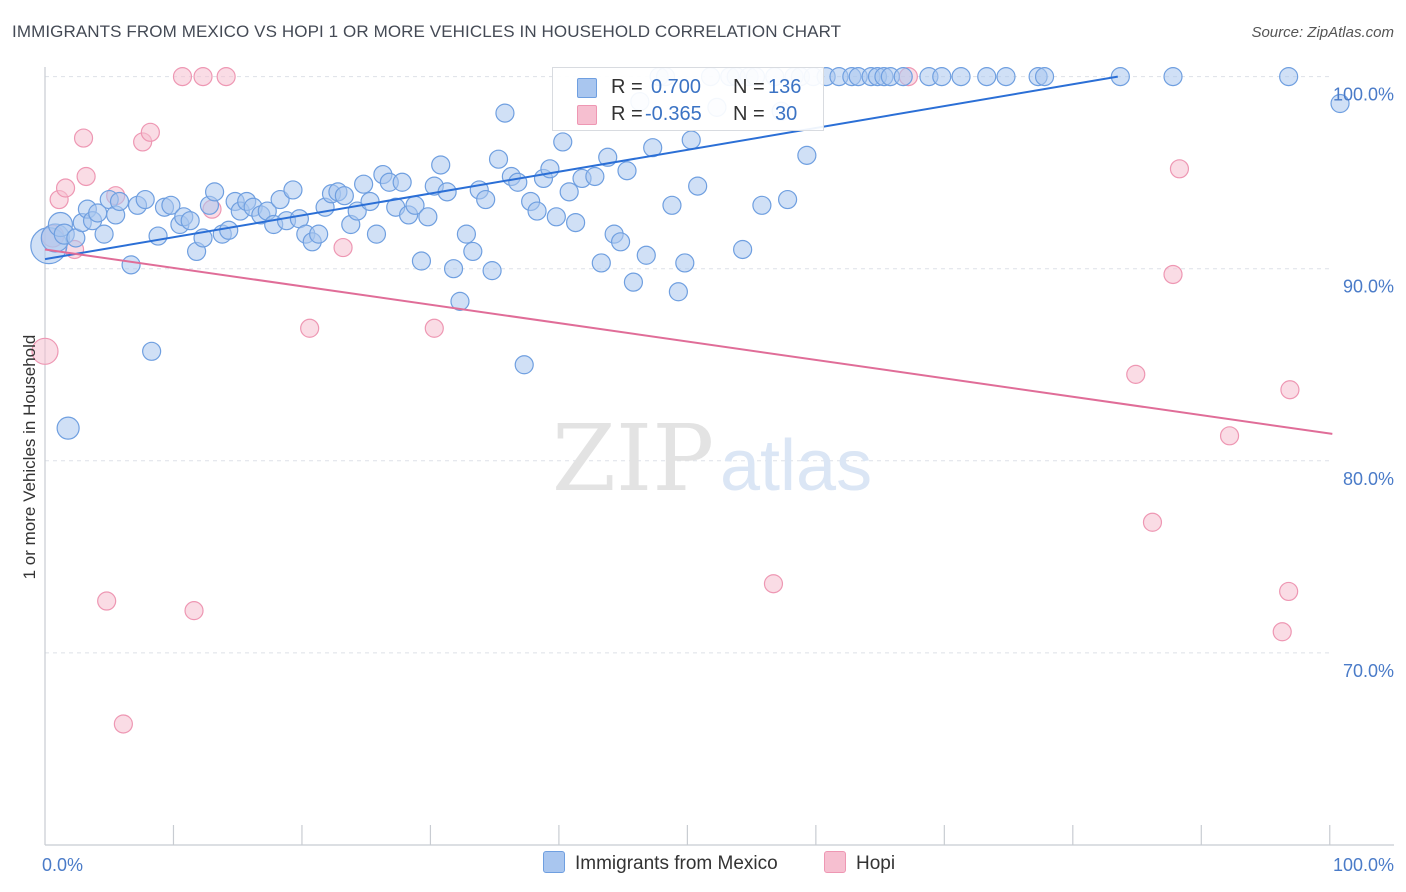 The image size is (1406, 892). What do you see at coordinates (554, 862) in the screenshot?
I see `legend-swatch-mexico` at bounding box center [554, 862].